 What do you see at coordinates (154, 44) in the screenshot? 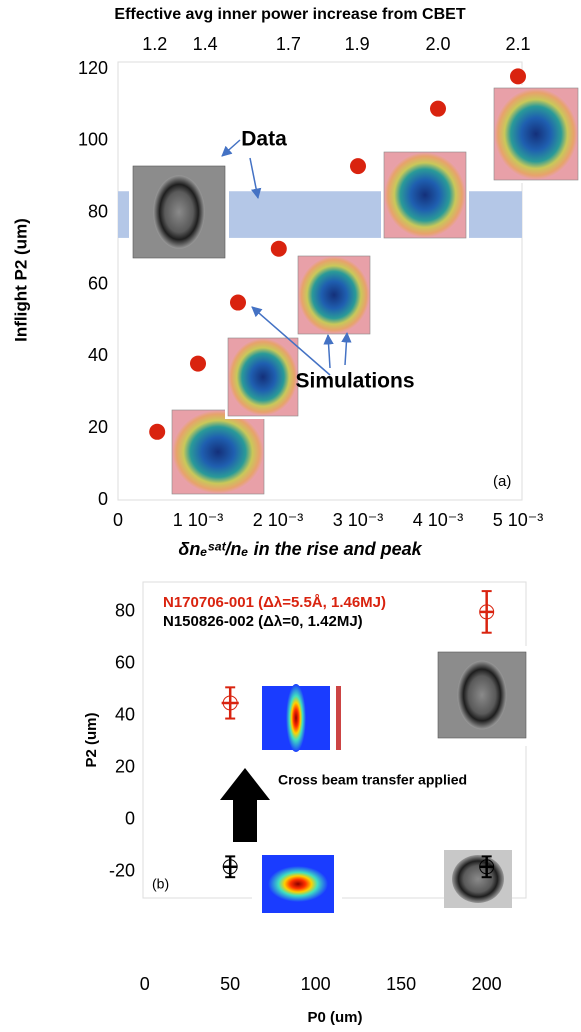
I see `top-tick-label: 1.2` at bounding box center [154, 44].